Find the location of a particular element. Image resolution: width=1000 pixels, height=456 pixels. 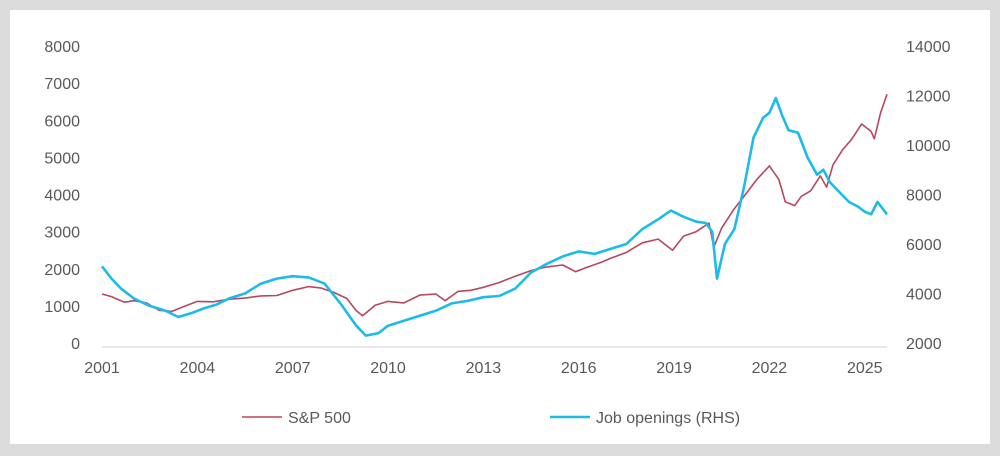

x-tick-label: 2004 is located at coordinates (198, 368).